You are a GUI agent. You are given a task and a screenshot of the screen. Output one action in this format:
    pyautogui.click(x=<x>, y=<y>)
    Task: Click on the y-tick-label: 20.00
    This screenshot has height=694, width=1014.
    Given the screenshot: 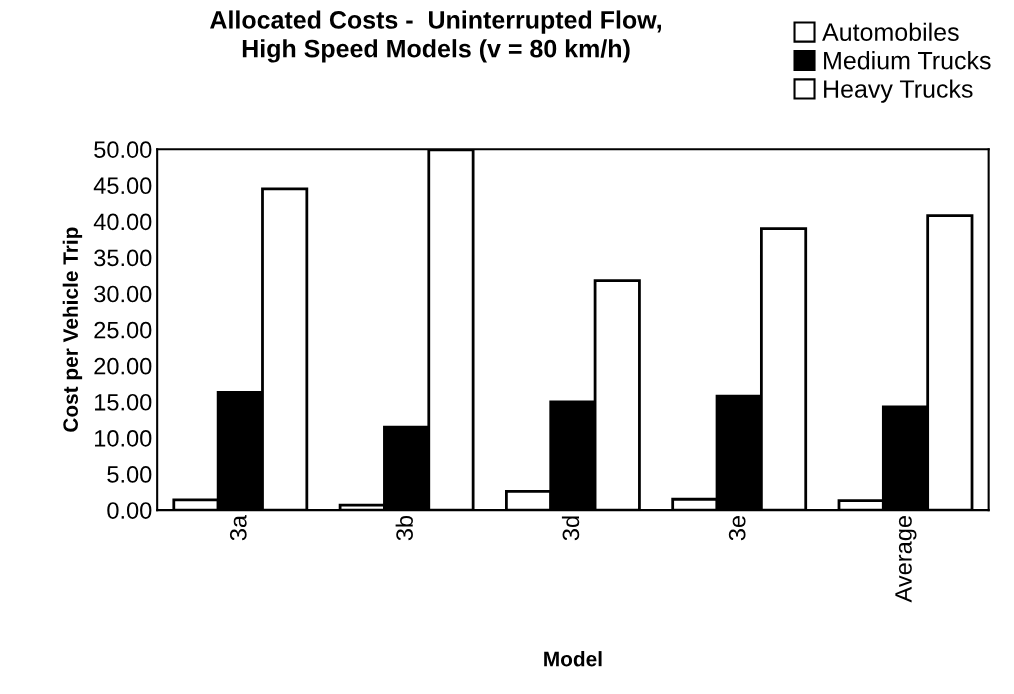 What is the action you would take?
    pyautogui.click(x=123, y=366)
    